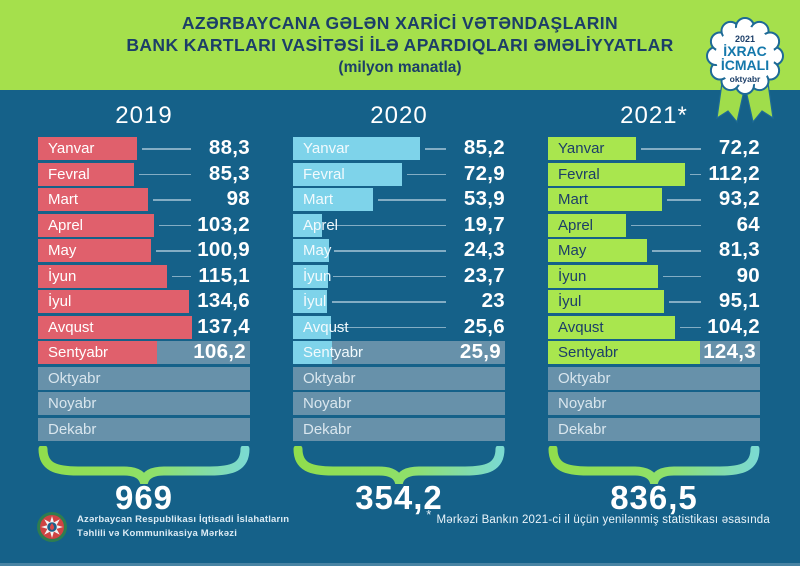 The width and height of the screenshot is (800, 566). What do you see at coordinates (144, 497) in the screenshot?
I see `year-total: 969` at bounding box center [144, 497].